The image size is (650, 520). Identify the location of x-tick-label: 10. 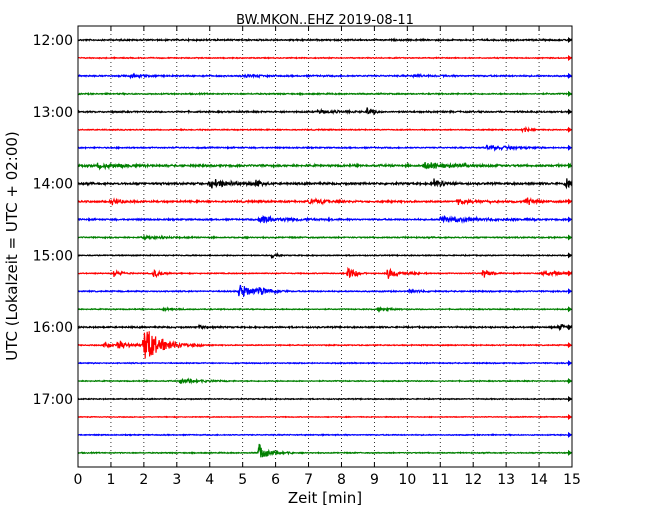
(407, 480).